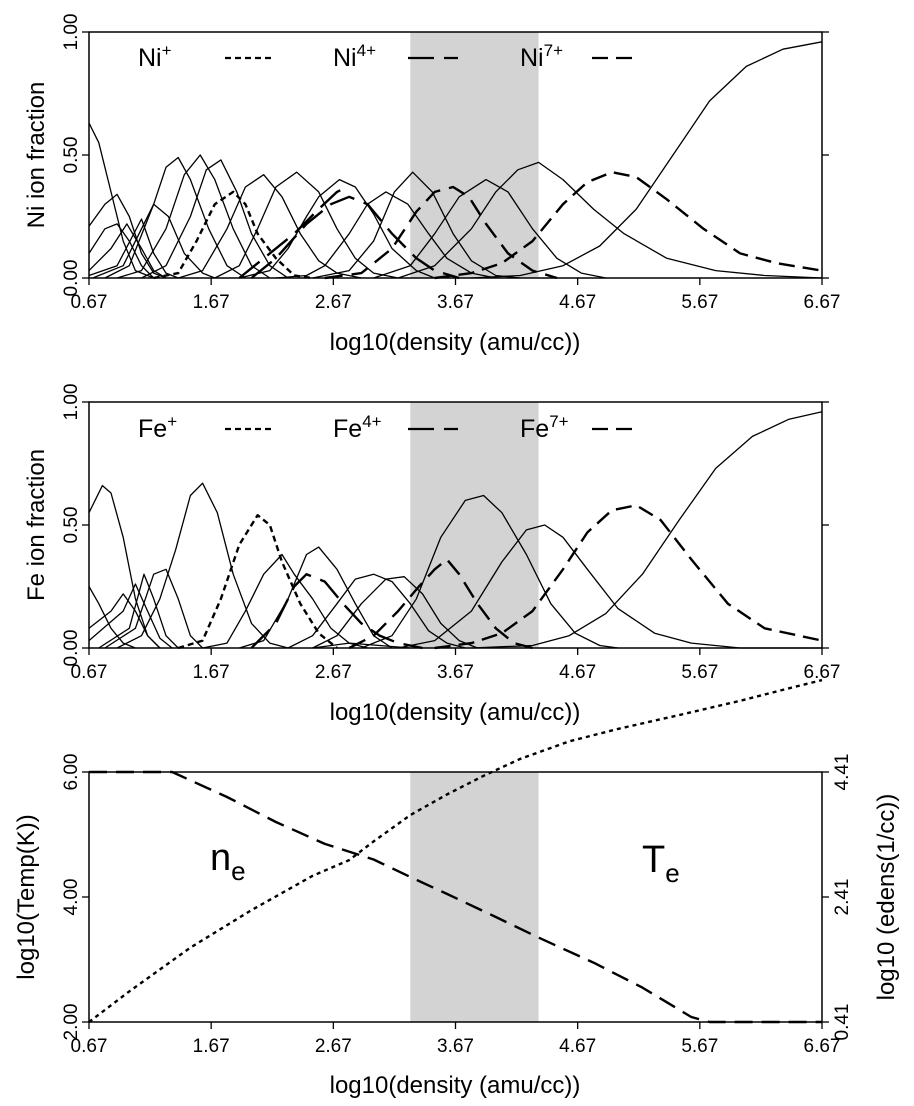 Image resolution: width=914 pixels, height=1106 pixels. What do you see at coordinates (541, 56) in the screenshot?
I see `ni-legend-7plus-label: Ni7+` at bounding box center [541, 56].